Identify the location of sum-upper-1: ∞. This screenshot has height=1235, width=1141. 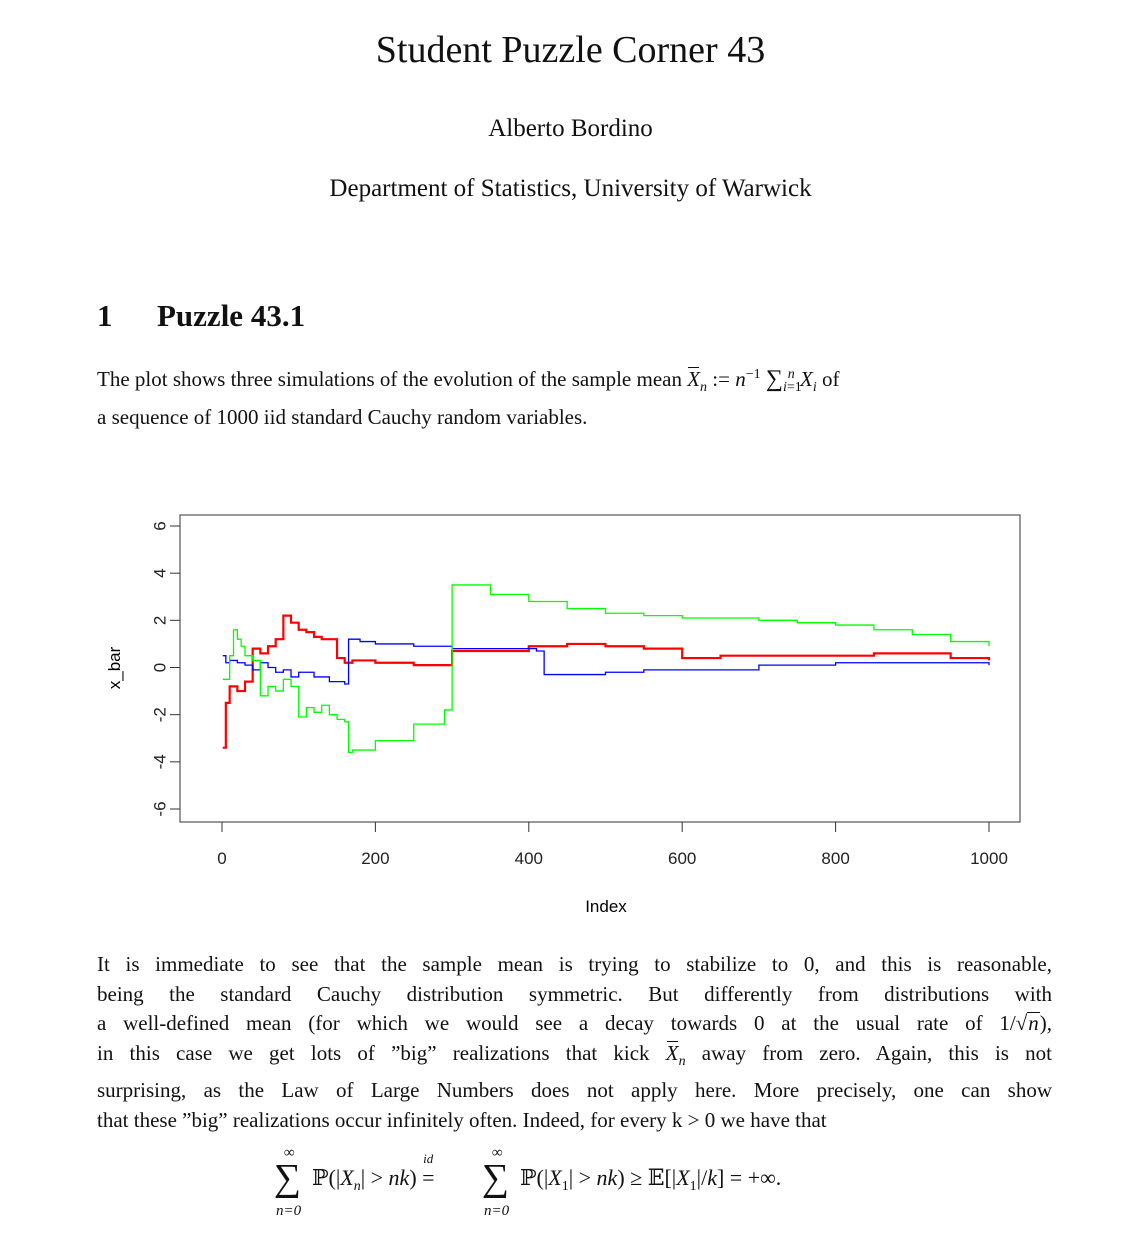
(289, 1153).